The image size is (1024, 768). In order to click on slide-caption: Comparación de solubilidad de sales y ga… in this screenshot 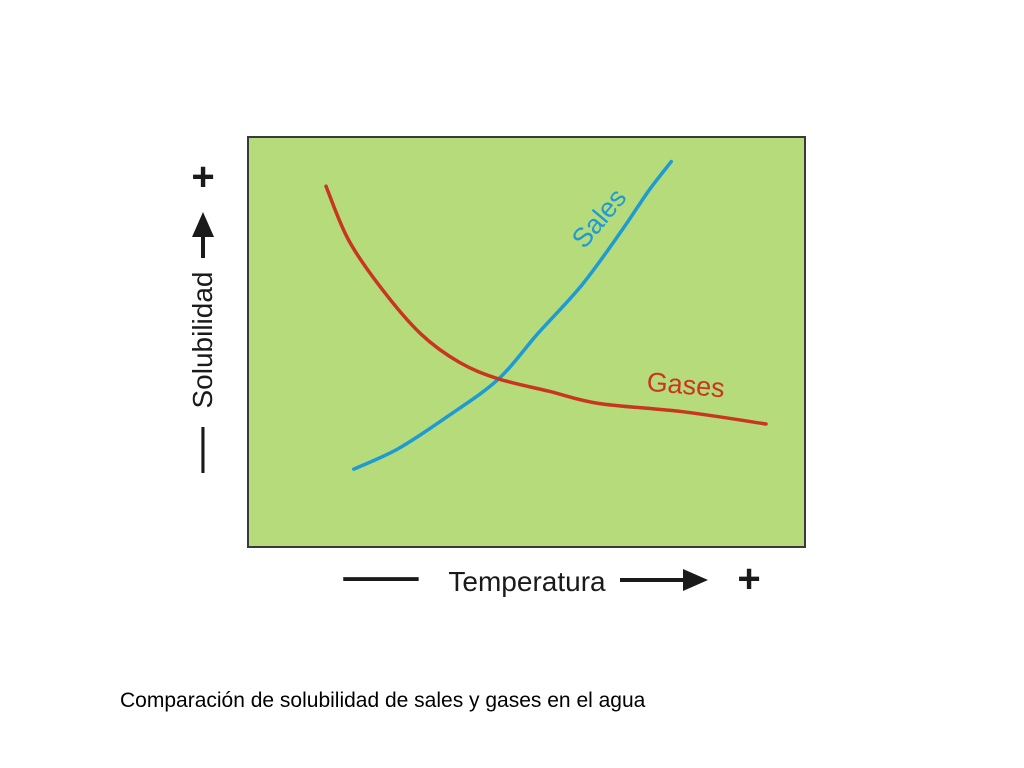, I will do `click(383, 700)`.